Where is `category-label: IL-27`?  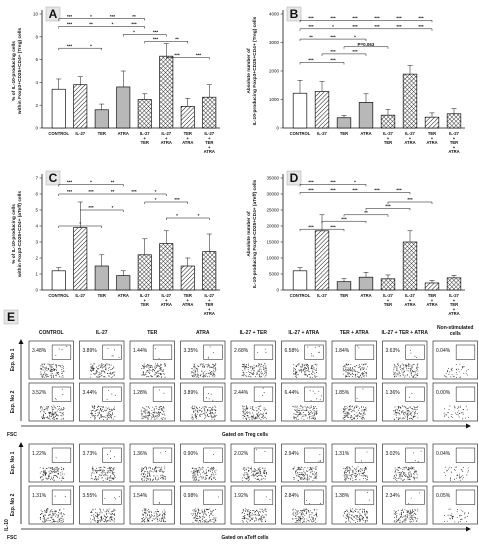
category-label: IL-27 is located at coordinates (166, 295).